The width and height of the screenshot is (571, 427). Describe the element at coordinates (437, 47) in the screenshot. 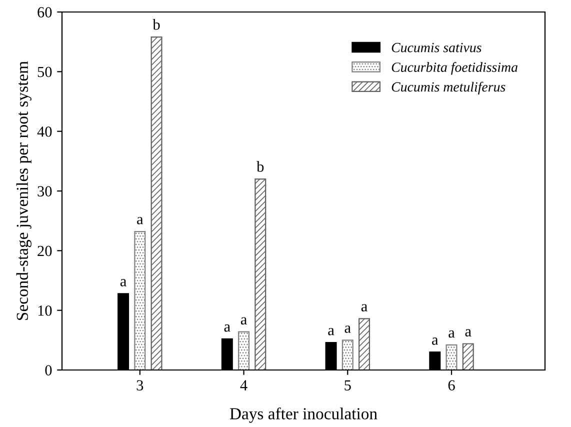

I see `legend-label: Cucumis sativus` at that location.